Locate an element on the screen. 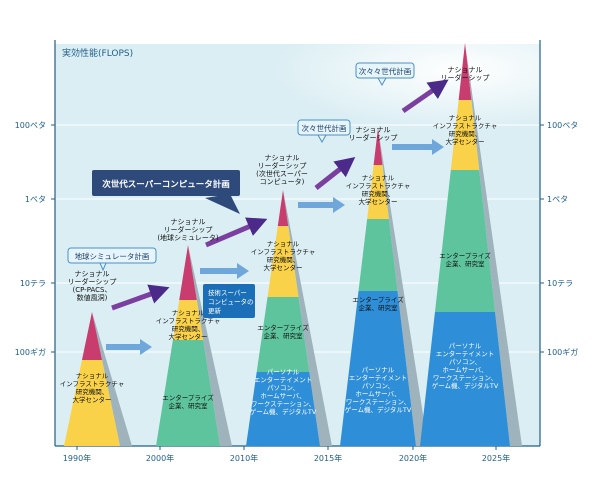 This screenshot has height=495, width=592. svg-text: (次世代スーパー is located at coordinates (282, 173).